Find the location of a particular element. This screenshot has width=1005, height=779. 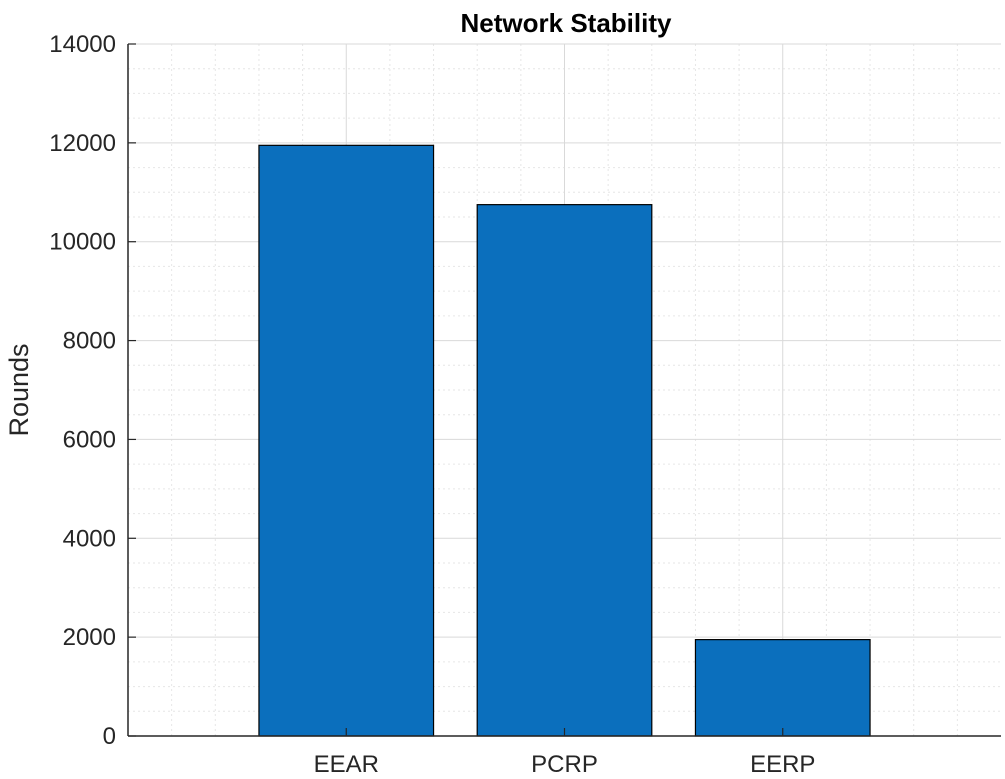

bar-eerp is located at coordinates (782, 688).